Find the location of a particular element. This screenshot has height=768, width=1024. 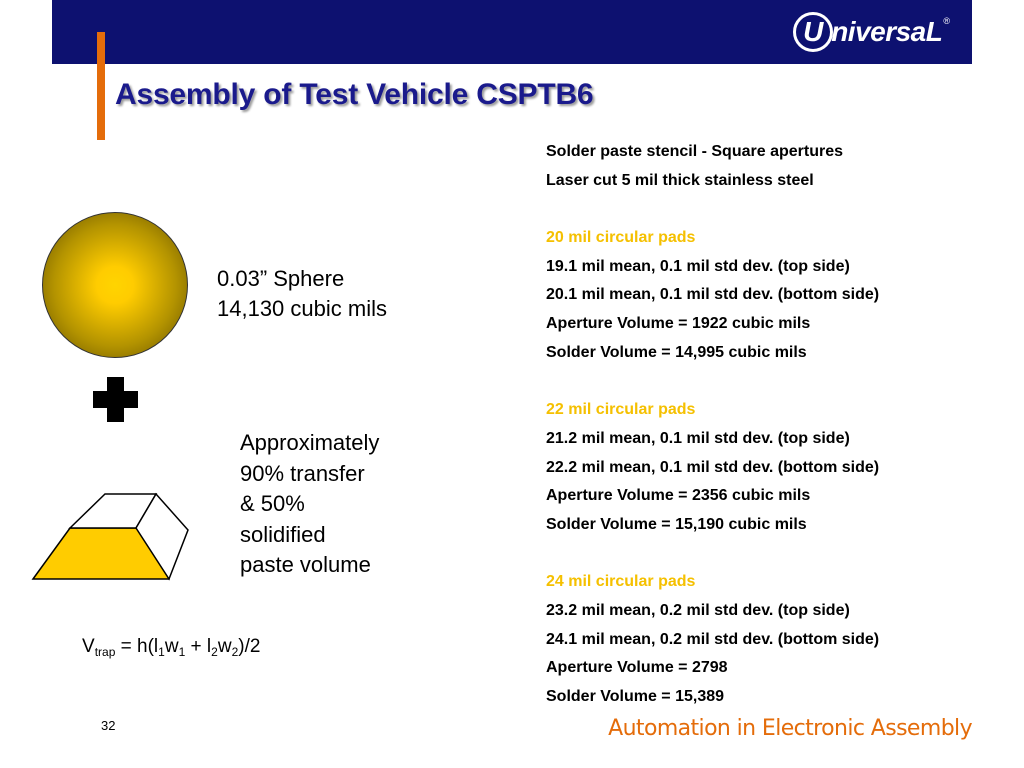

sphere-label-line: 0.03” Sphere is located at coordinates (281, 278).